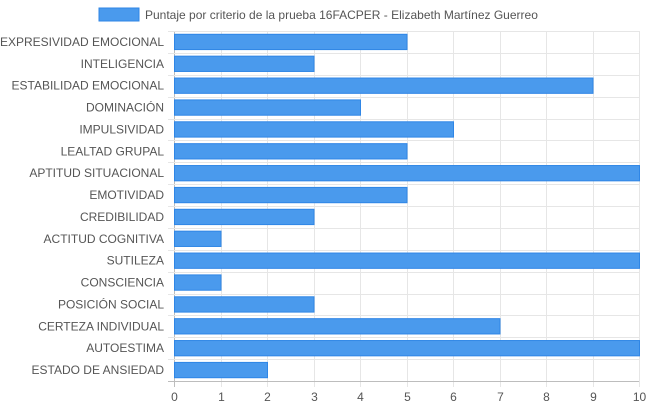  What do you see at coordinates (111, 303) in the screenshot?
I see `category-label: POSICIÓN SOCIAL` at bounding box center [111, 303].